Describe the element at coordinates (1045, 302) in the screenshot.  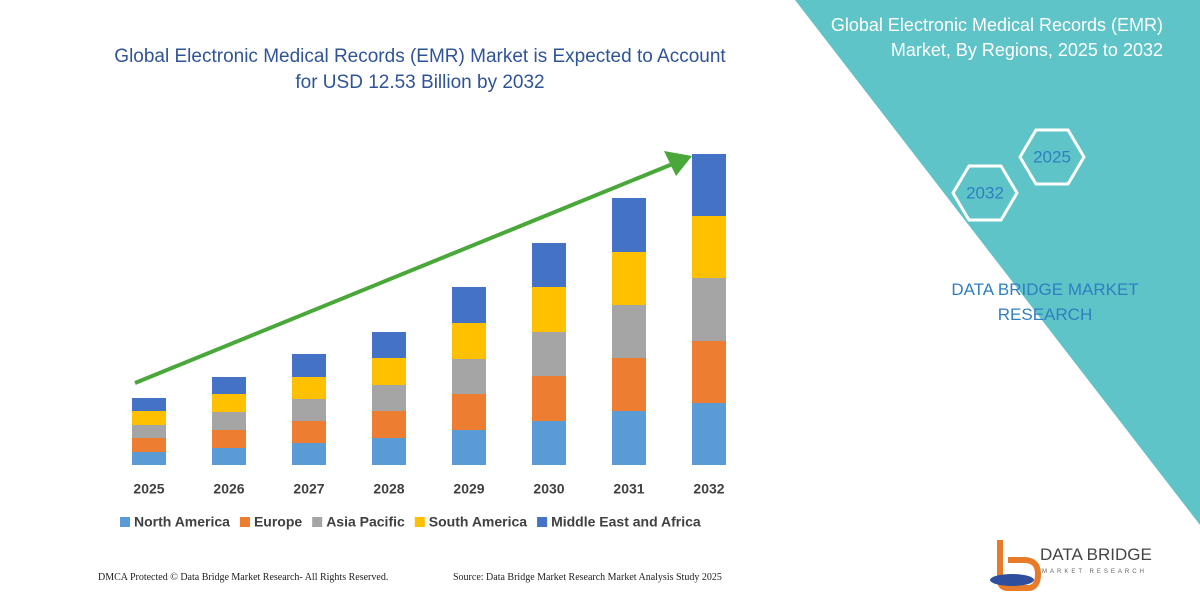
I see `brand-name: DATA BRIDGE MARKET RESEARCH` at that location.